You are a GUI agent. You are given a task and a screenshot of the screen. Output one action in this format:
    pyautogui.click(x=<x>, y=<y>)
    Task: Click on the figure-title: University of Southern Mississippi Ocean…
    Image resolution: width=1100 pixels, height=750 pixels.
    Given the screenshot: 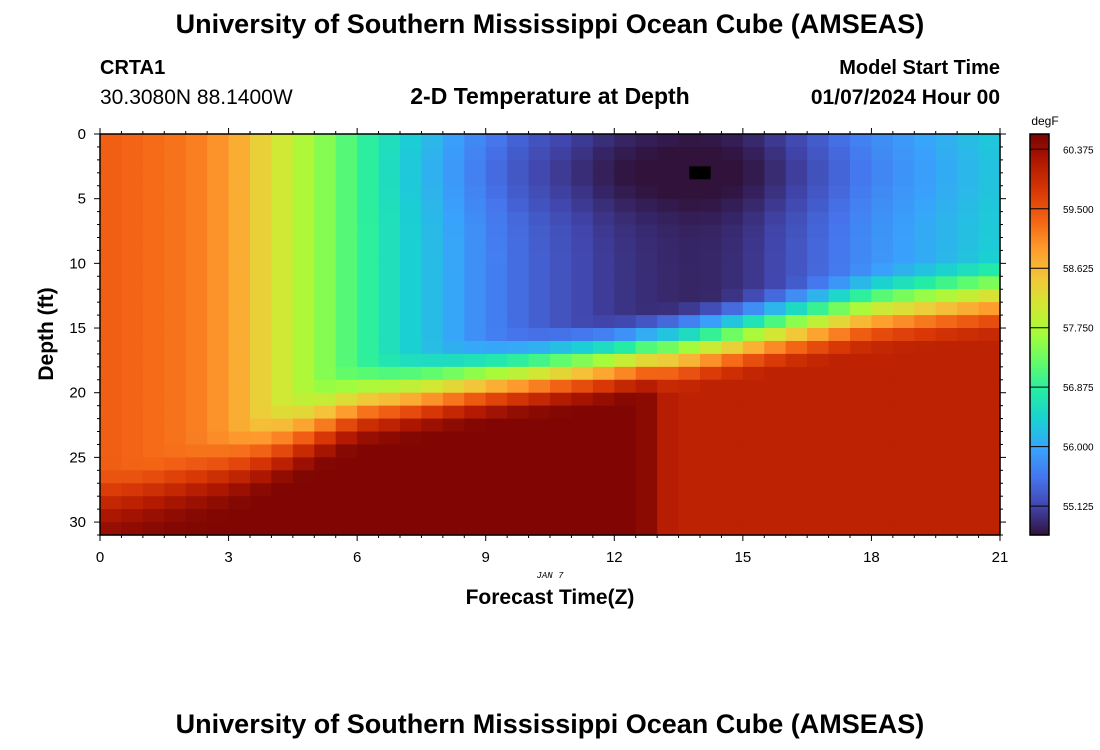 What is the action you would take?
    pyautogui.click(x=550, y=24)
    